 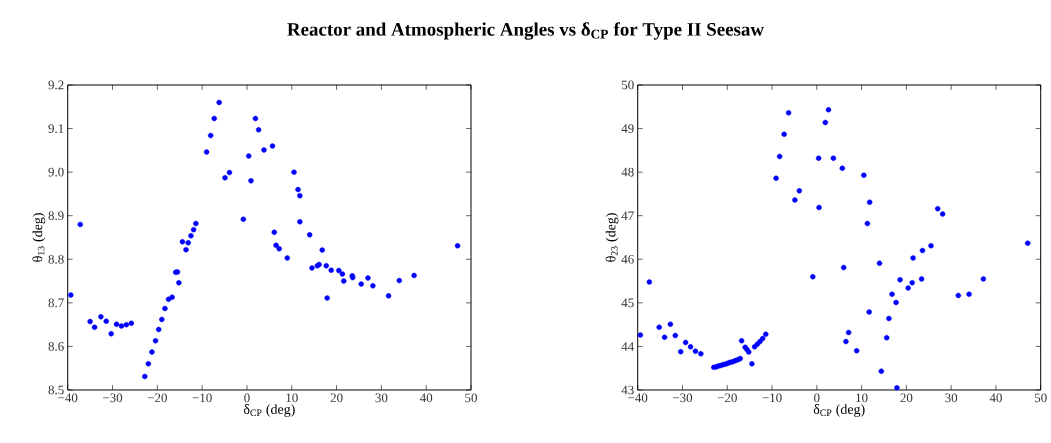 What do you see at coordinates (56, 259) in the screenshot?
I see `y-tick-label: 8.8` at bounding box center [56, 259].